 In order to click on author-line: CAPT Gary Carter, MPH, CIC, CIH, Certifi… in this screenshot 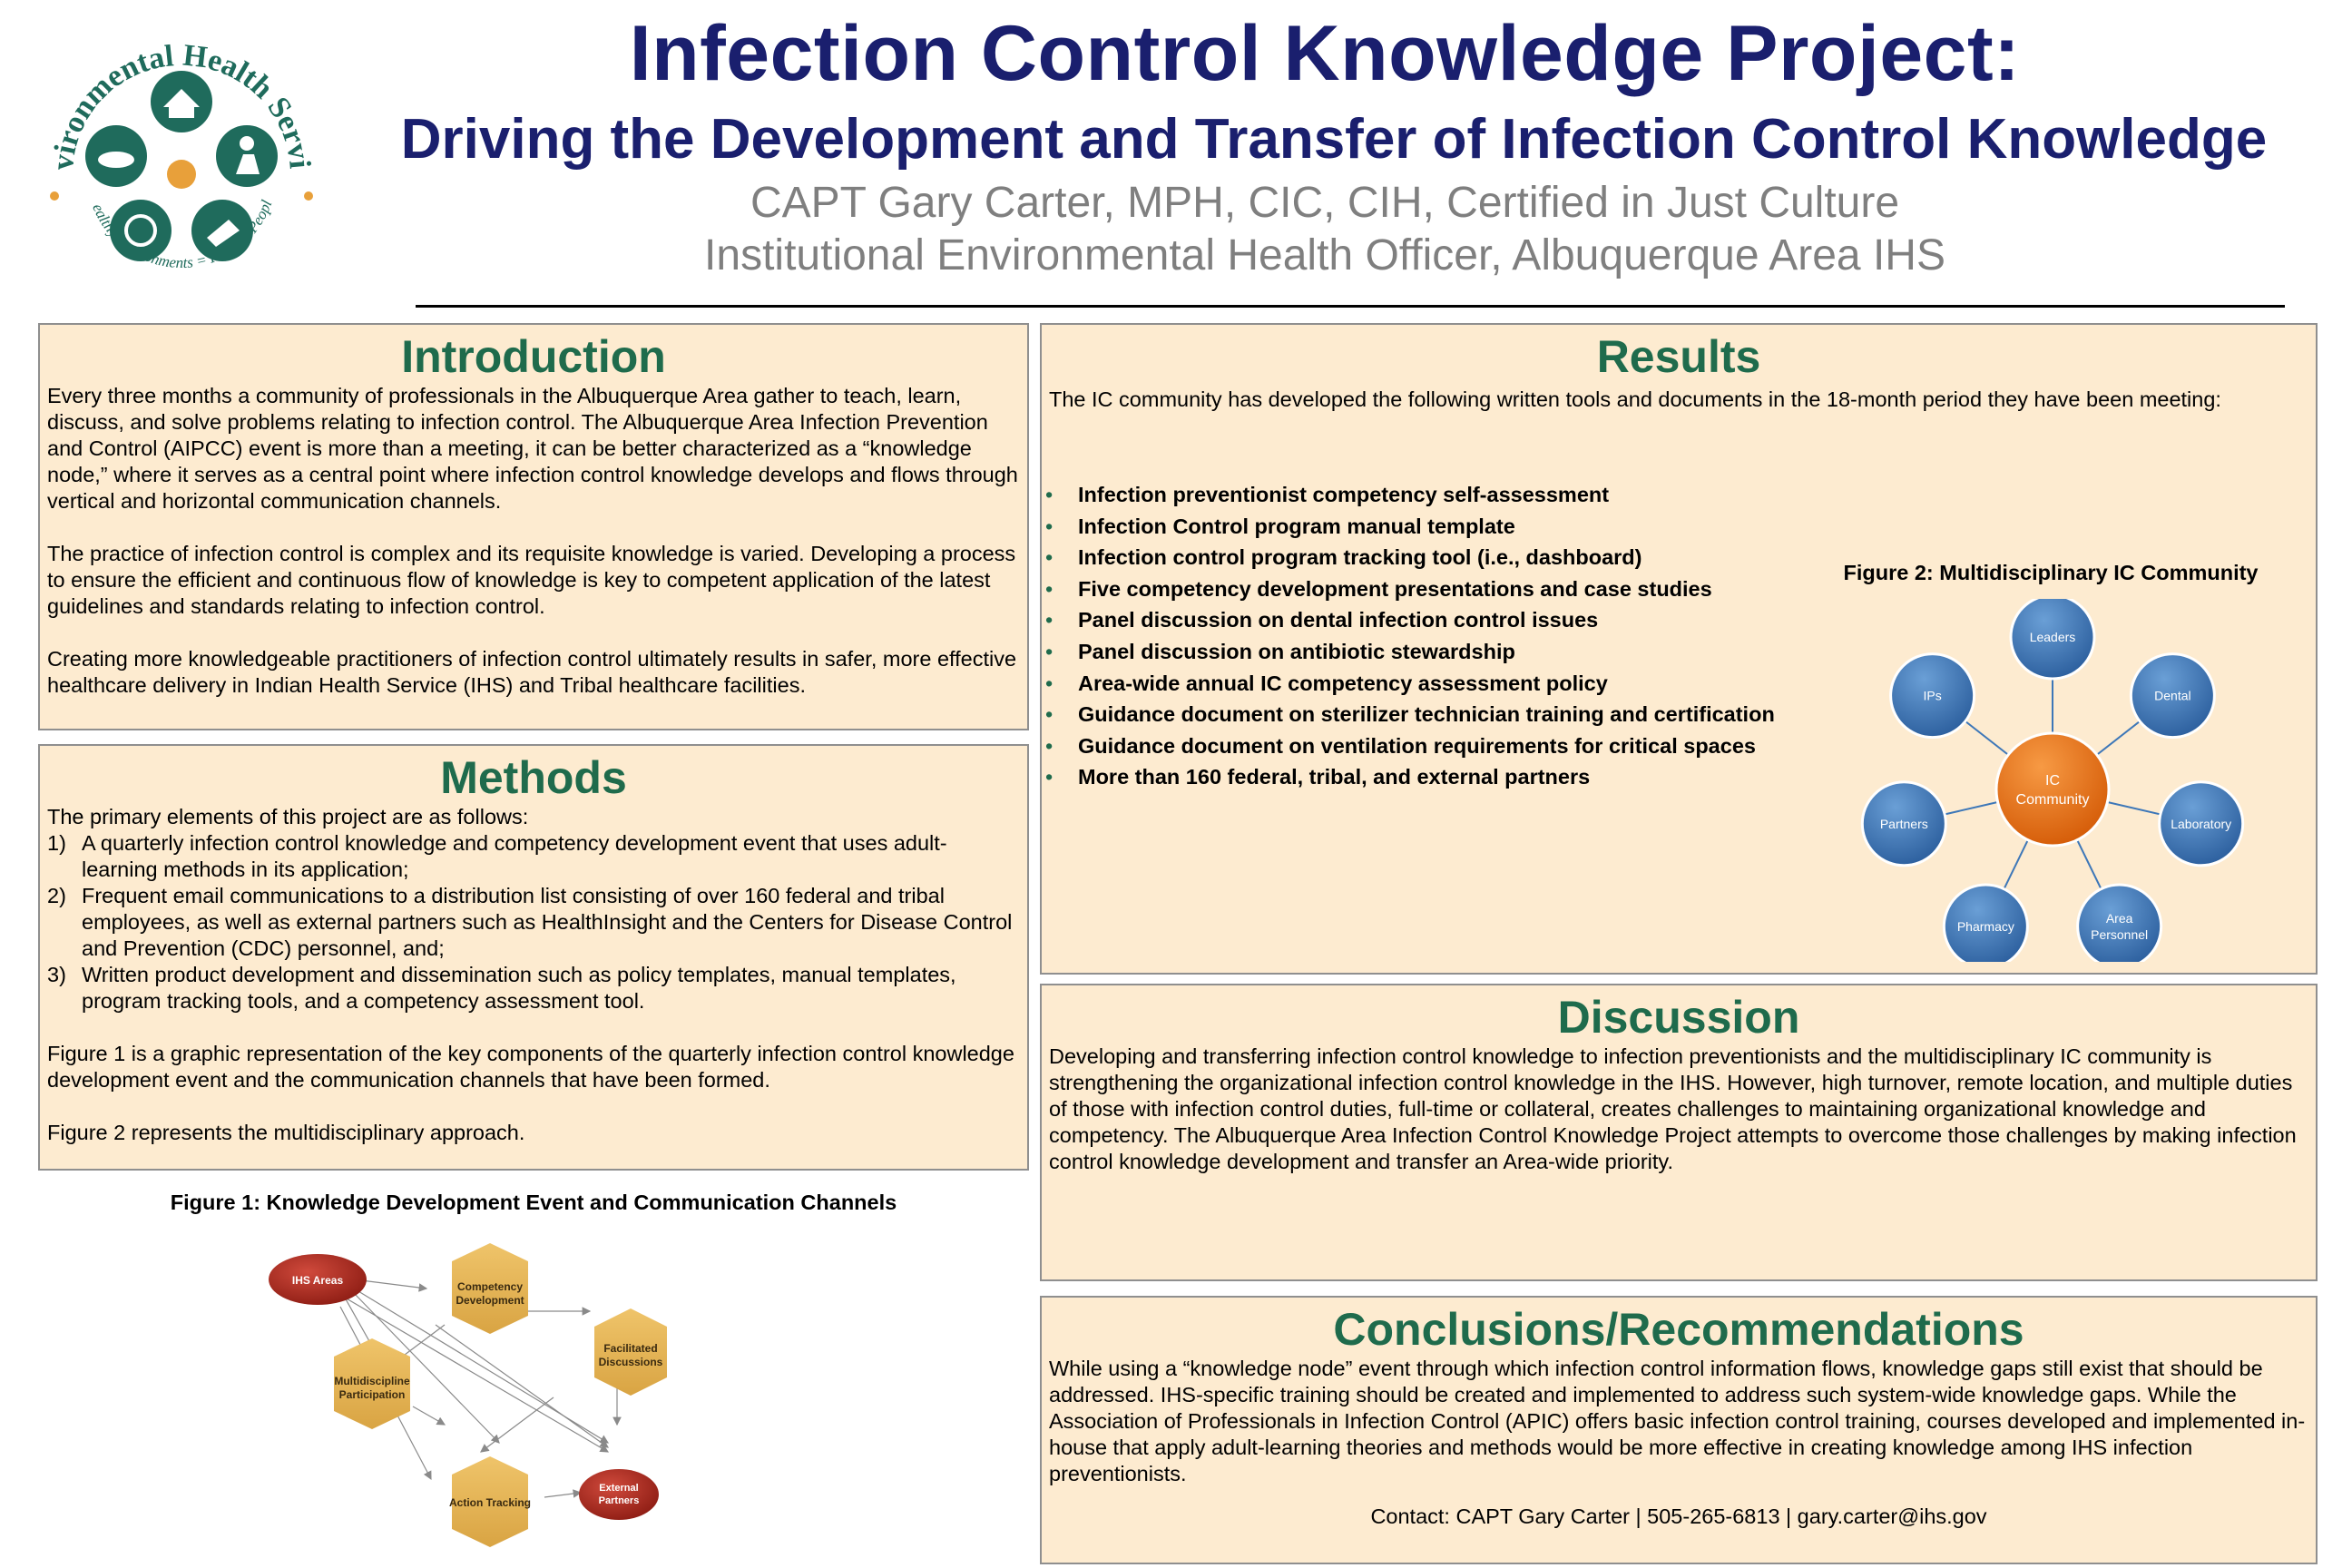, I will do `click(1325, 203)`.